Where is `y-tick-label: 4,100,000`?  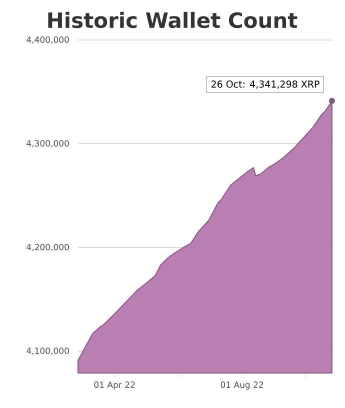
y-tick-label: 4,100,000 is located at coordinates (47, 351).